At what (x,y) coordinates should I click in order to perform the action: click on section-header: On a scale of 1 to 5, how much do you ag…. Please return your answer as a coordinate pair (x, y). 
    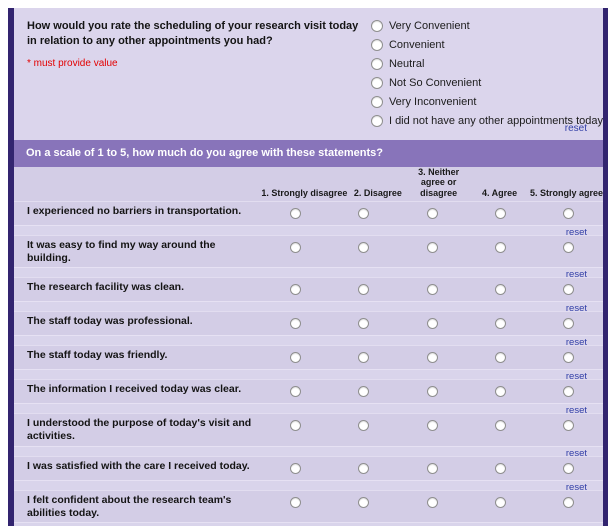
    Looking at the image, I should click on (308, 153).